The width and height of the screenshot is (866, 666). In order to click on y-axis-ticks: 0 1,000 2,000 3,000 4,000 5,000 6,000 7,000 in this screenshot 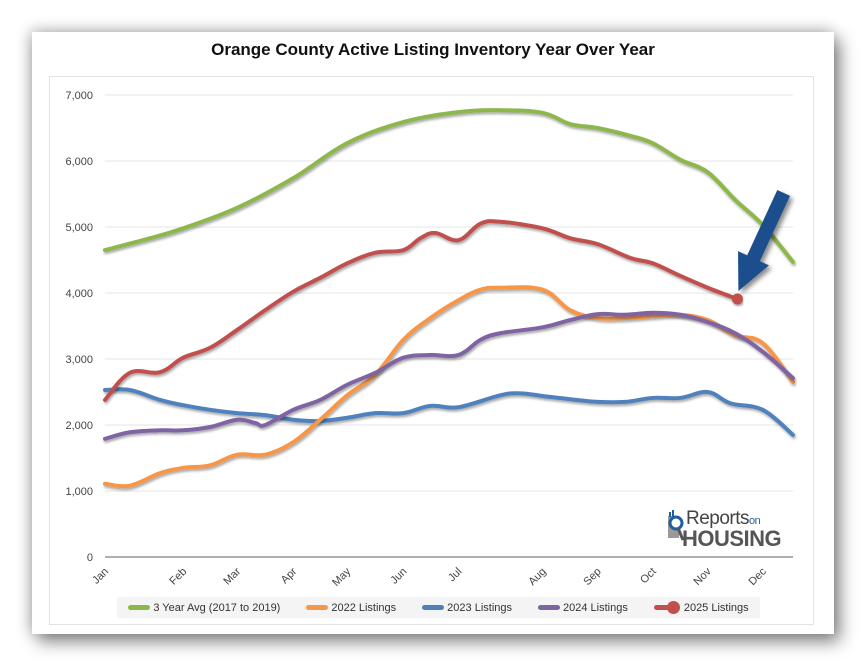, I will do `click(79, 327)`.